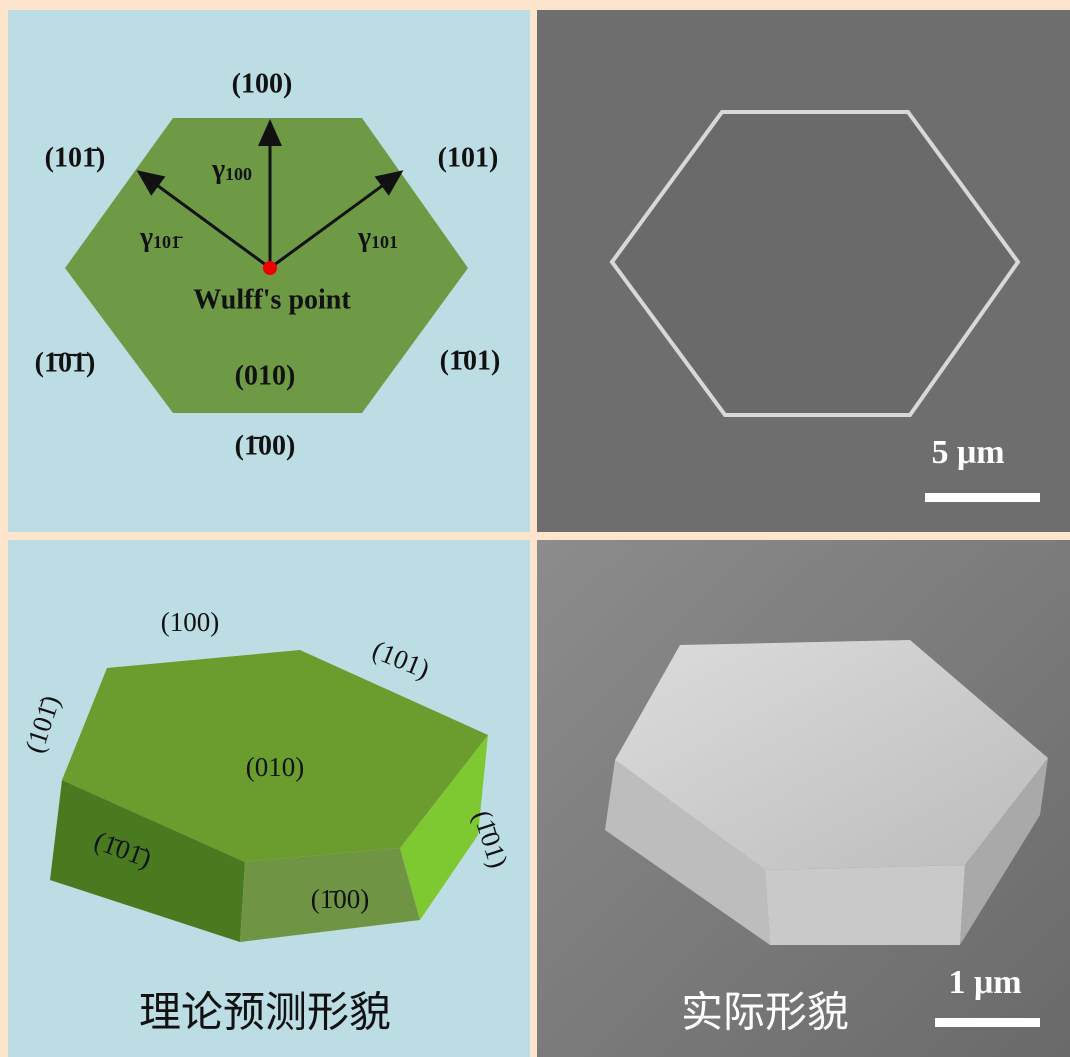 Image resolution: width=1070 pixels, height=1057 pixels. Describe the element at coordinates (75, 157) in the screenshot. I see `label: (101̄)` at that location.